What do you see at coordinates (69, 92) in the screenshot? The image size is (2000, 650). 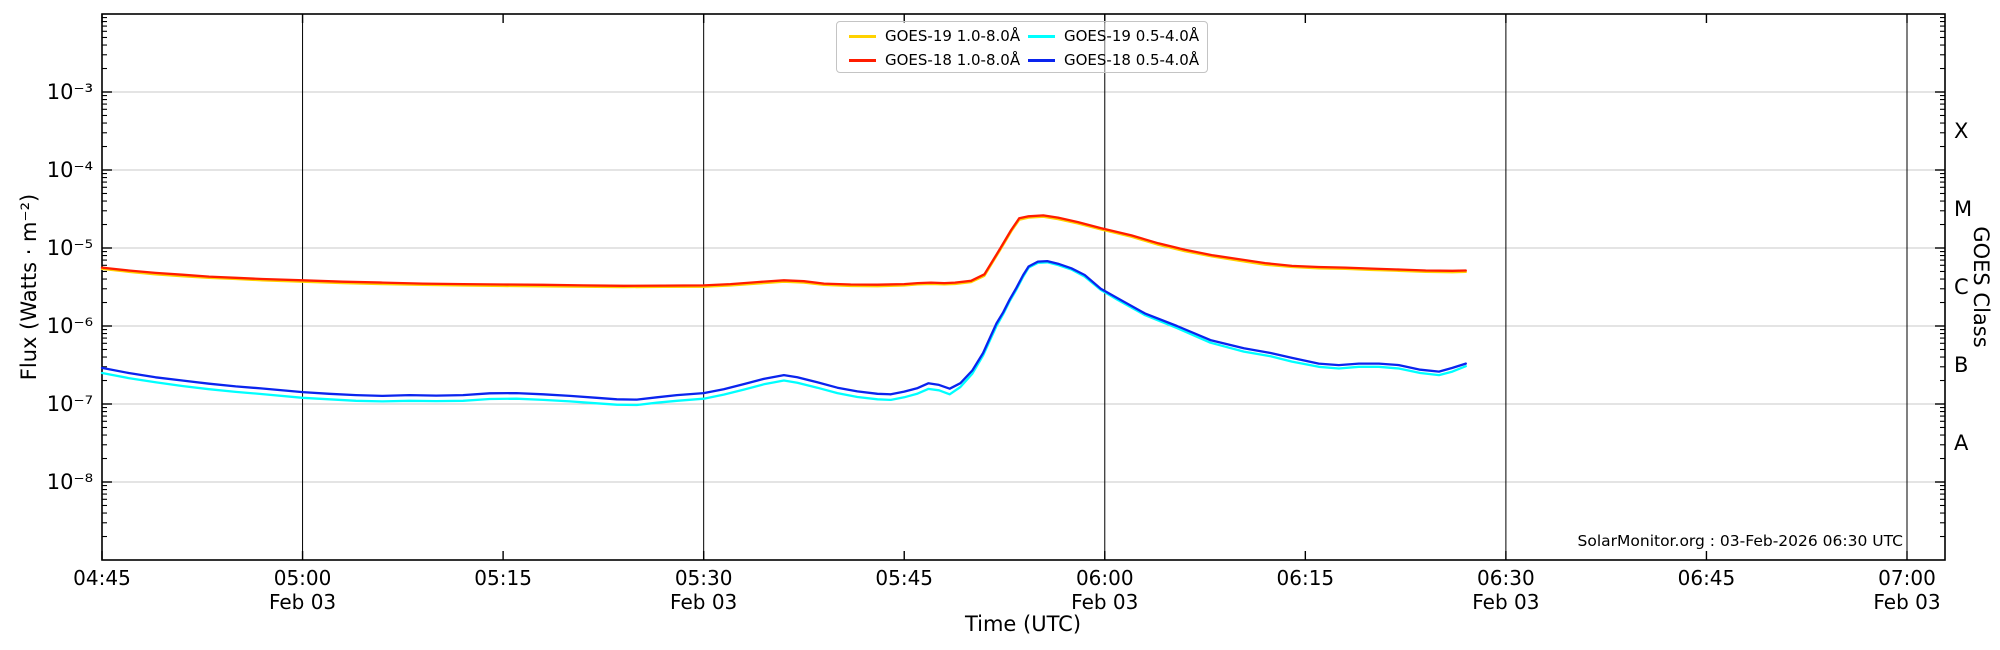 I see `y-tick-label: 10⁻³` at bounding box center [69, 92].